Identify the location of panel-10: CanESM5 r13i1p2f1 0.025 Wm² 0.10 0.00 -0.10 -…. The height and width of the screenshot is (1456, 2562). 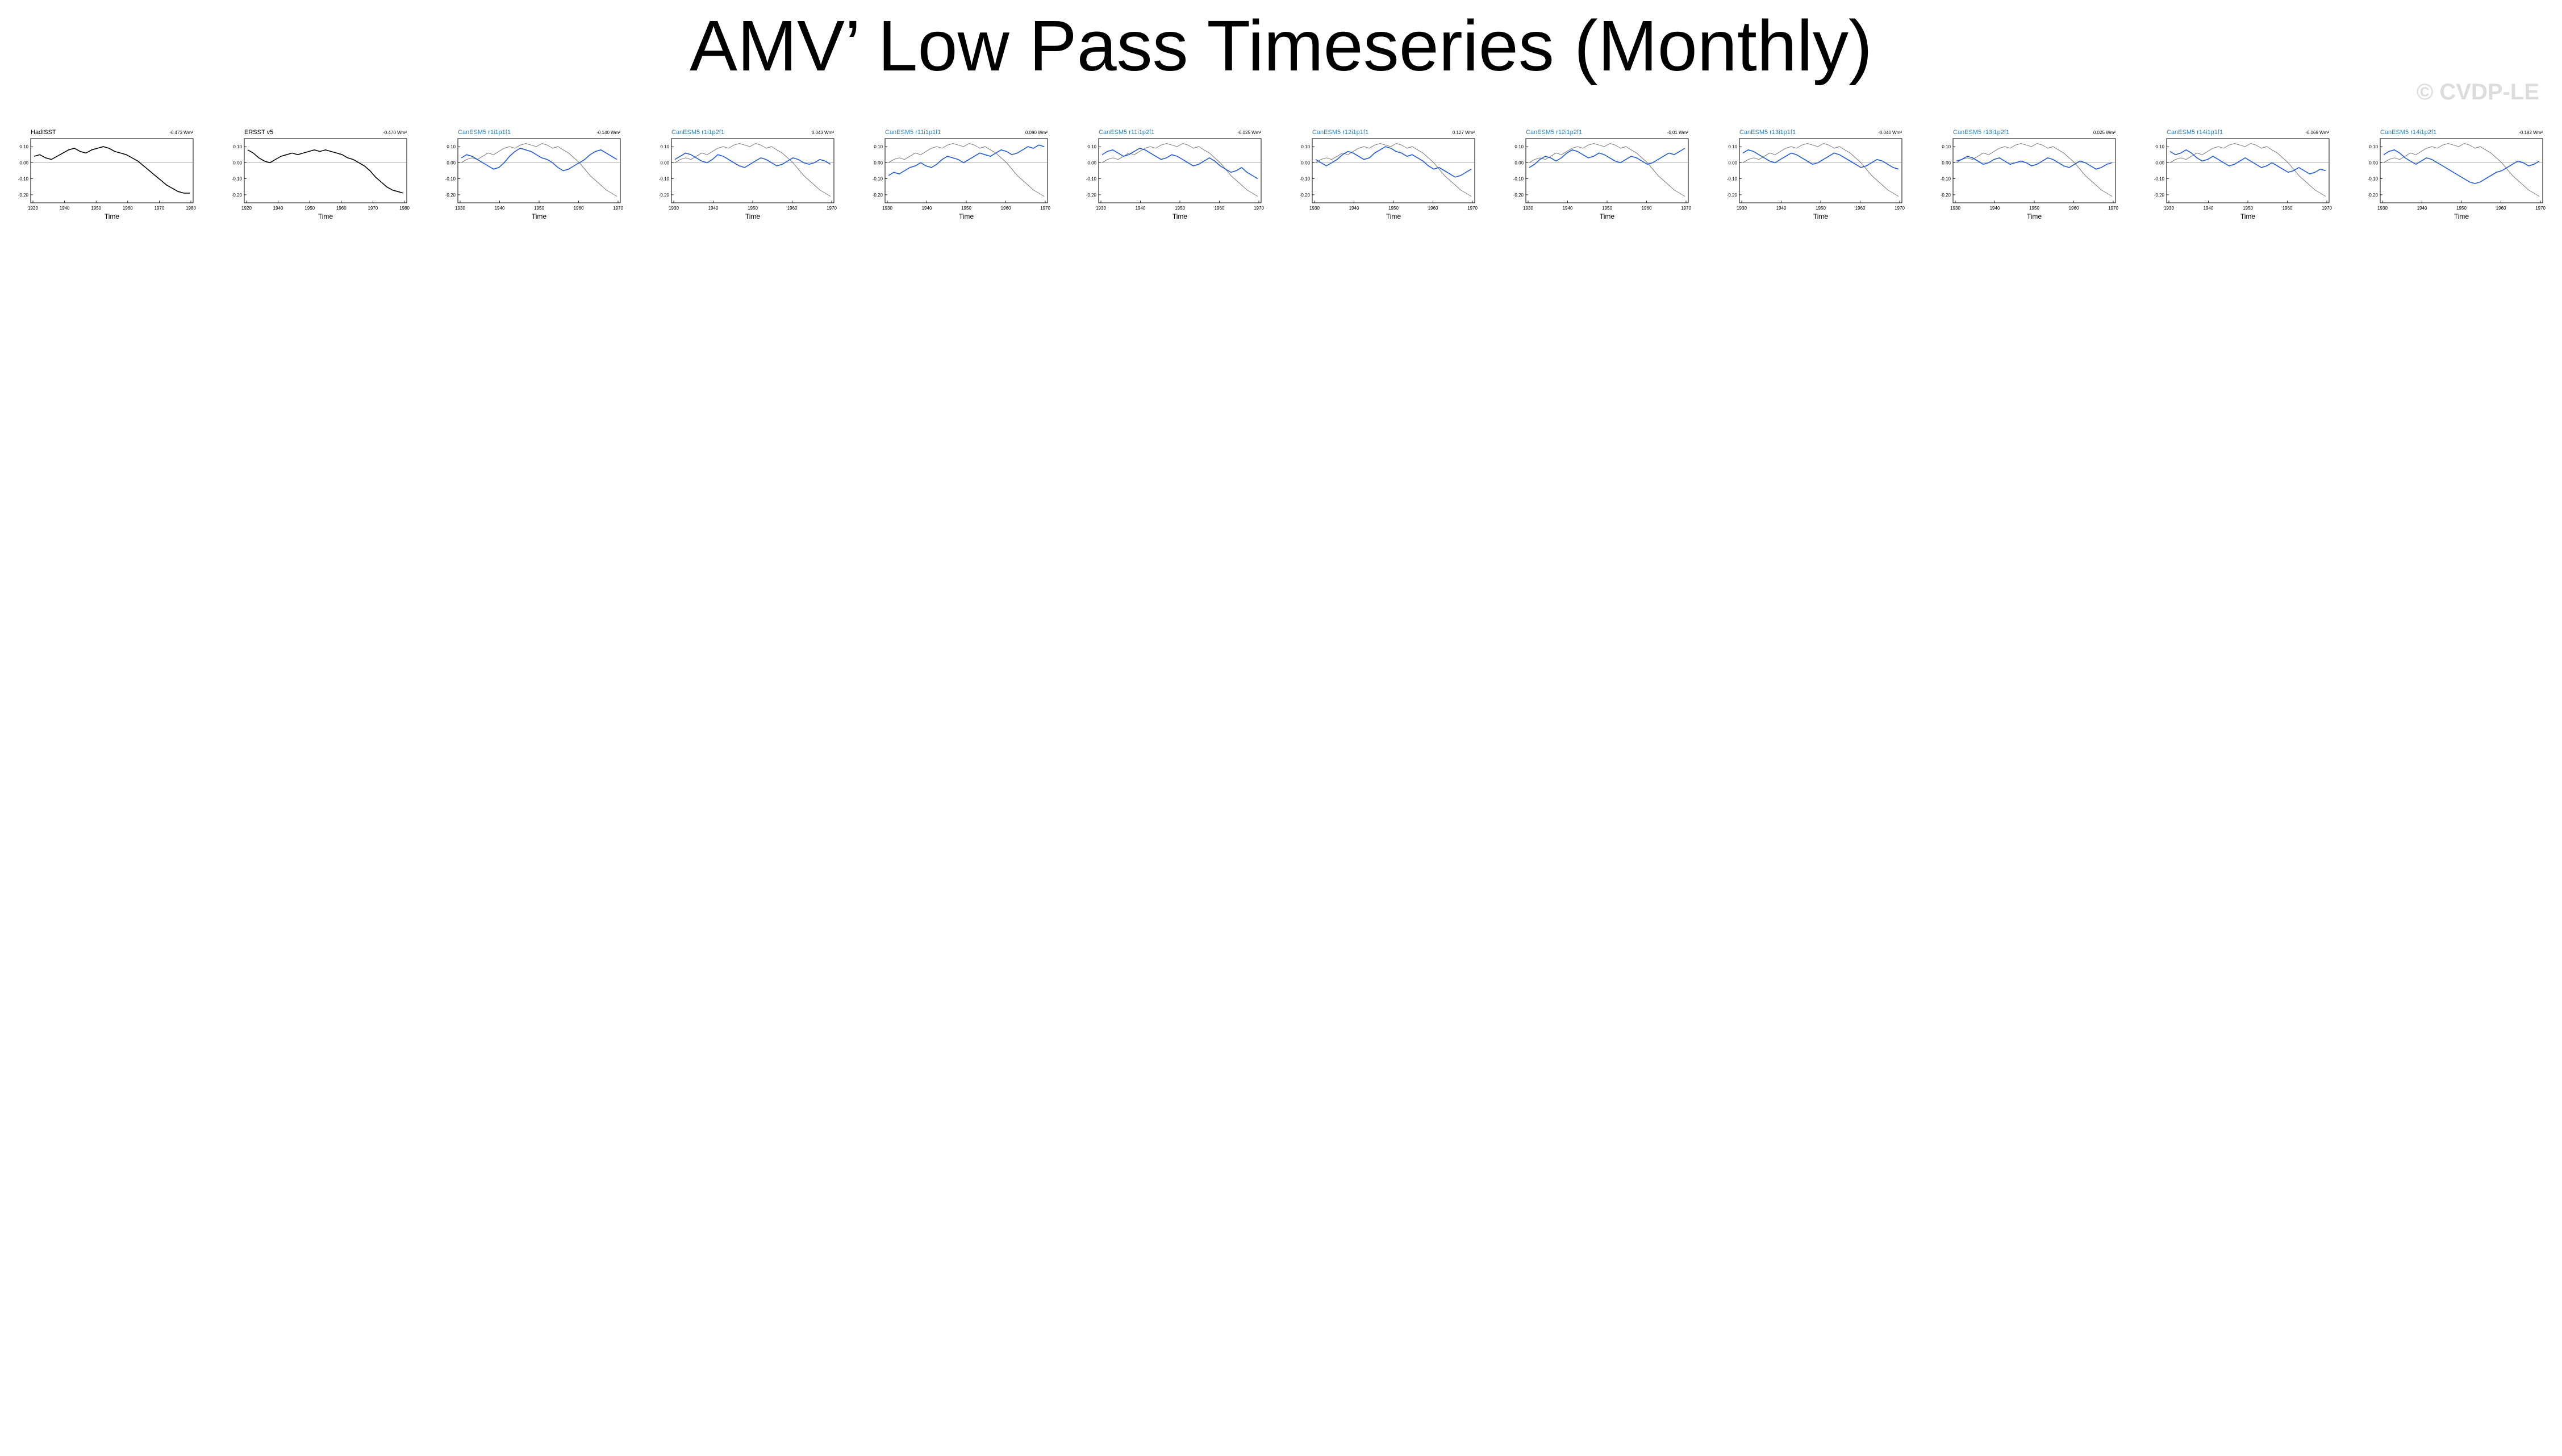
(2030, 174).